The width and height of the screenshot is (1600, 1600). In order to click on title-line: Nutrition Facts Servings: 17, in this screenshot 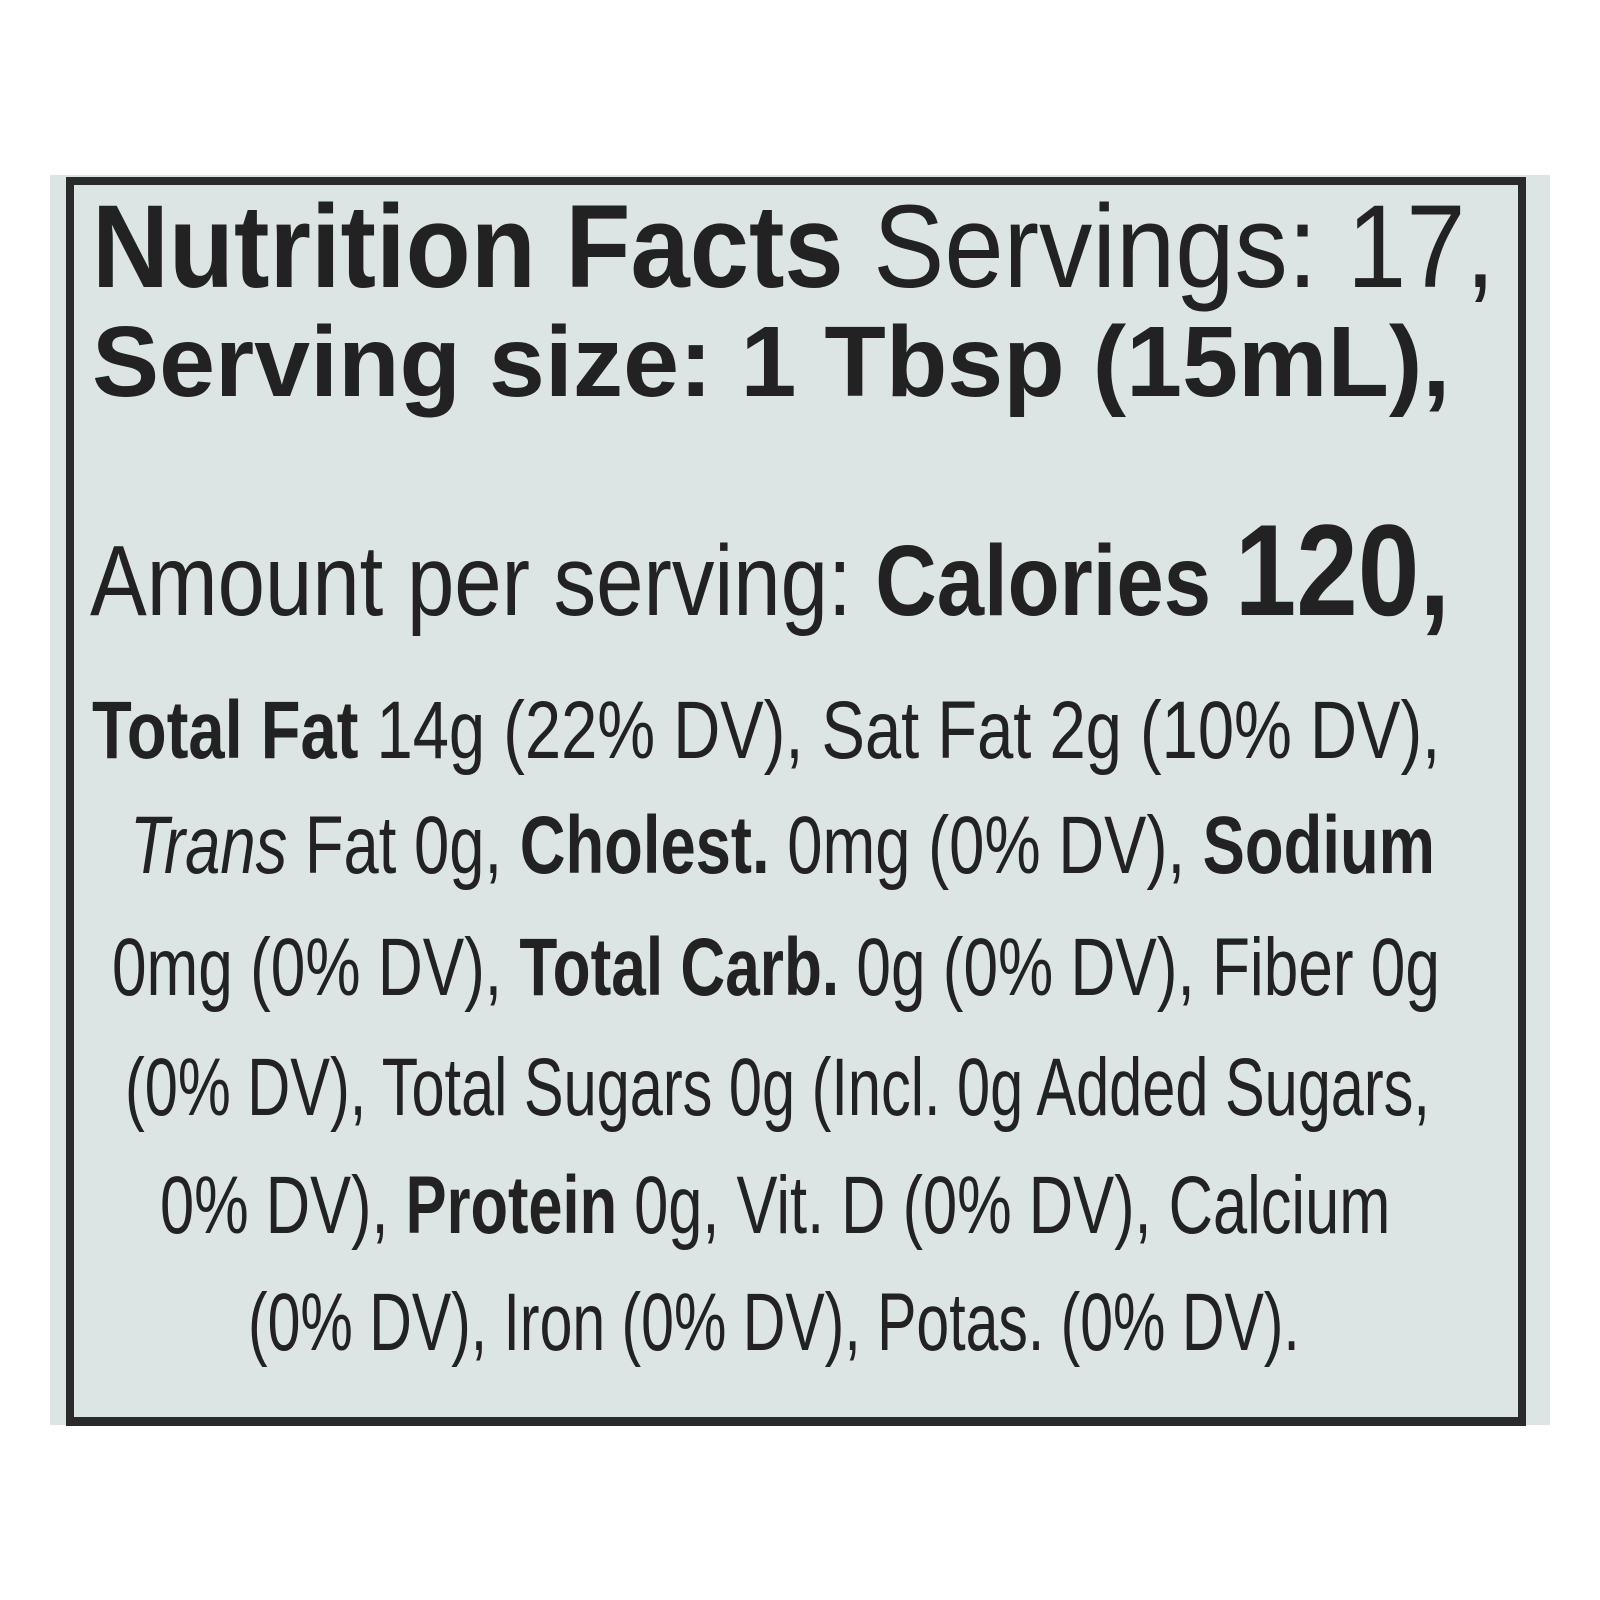, I will do `click(793, 247)`.